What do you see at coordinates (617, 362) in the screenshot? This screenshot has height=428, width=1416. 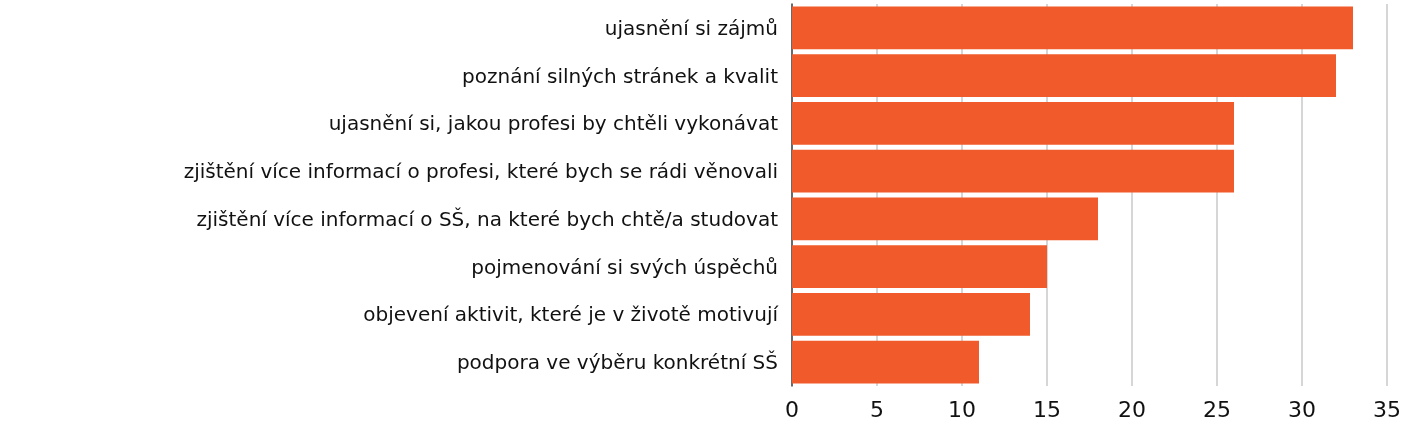 I see `y-tick-label: podpora ve výběru konkrétní SŠ` at bounding box center [617, 362].